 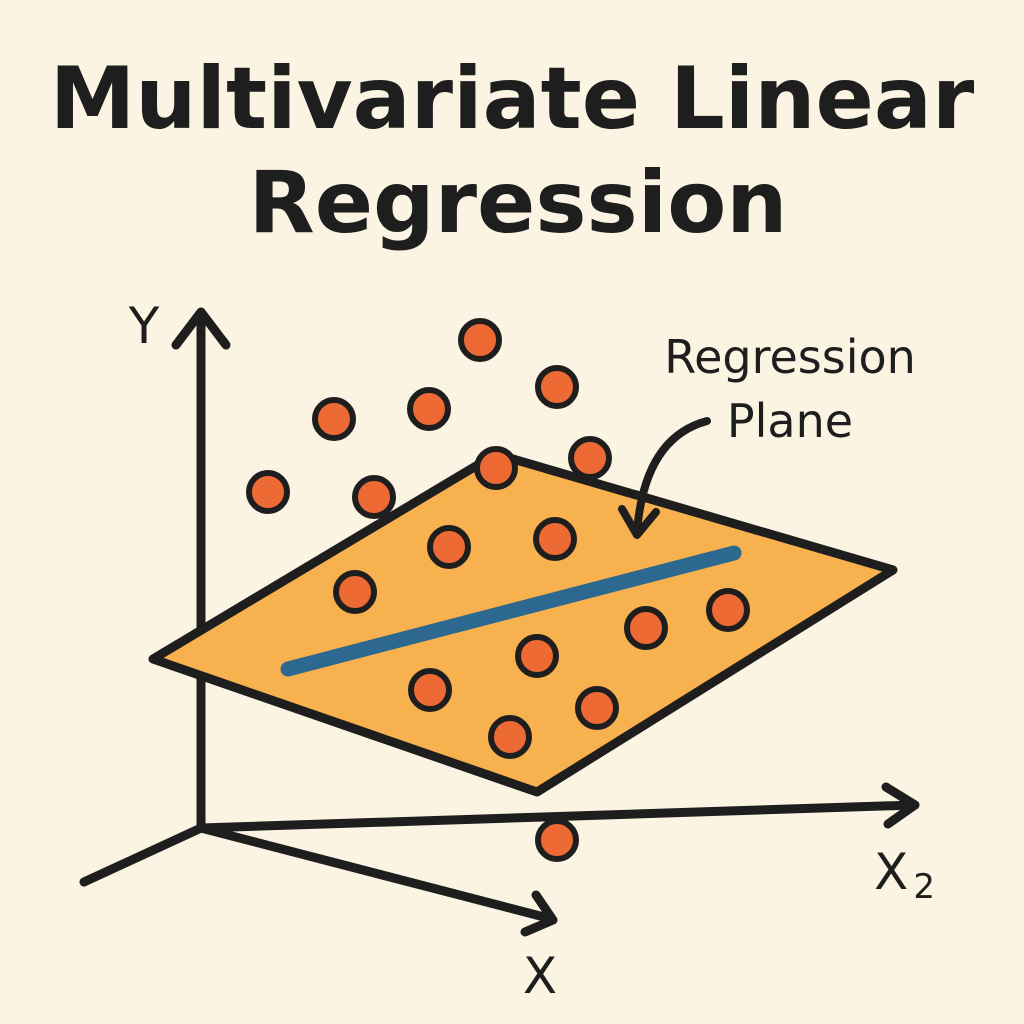 I want to click on x2-axis-label: X 2, so click(x=904, y=875).